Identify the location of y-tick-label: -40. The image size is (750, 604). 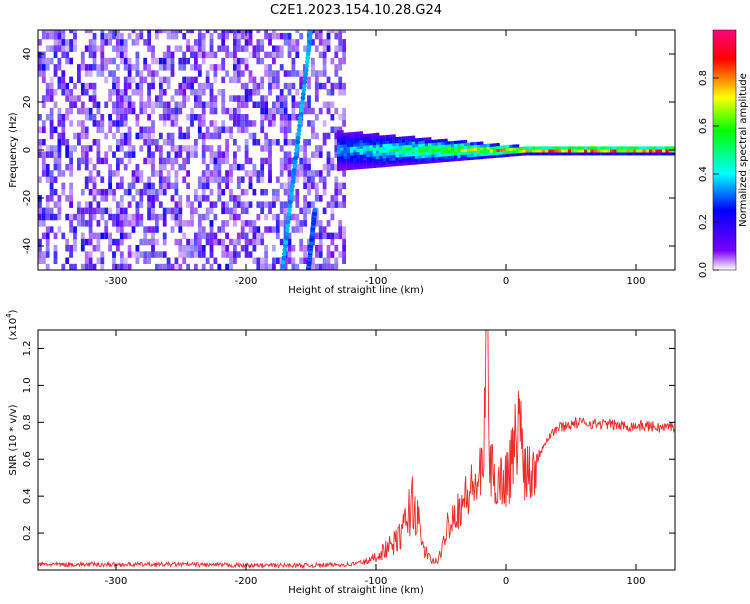
(27, 246).